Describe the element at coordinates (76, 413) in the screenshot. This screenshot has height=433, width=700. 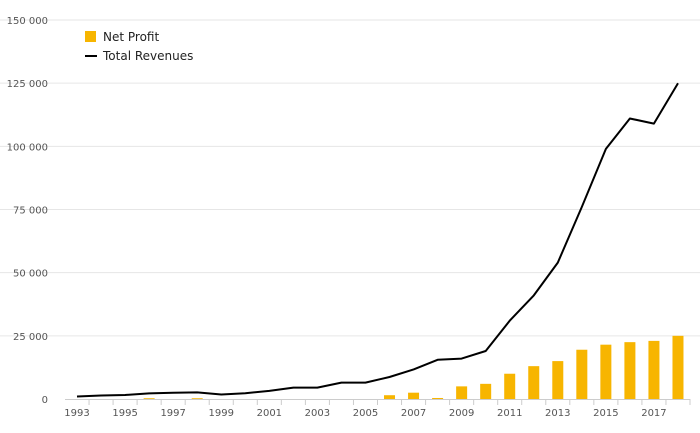
I see `x-tick-label: 1993` at that location.